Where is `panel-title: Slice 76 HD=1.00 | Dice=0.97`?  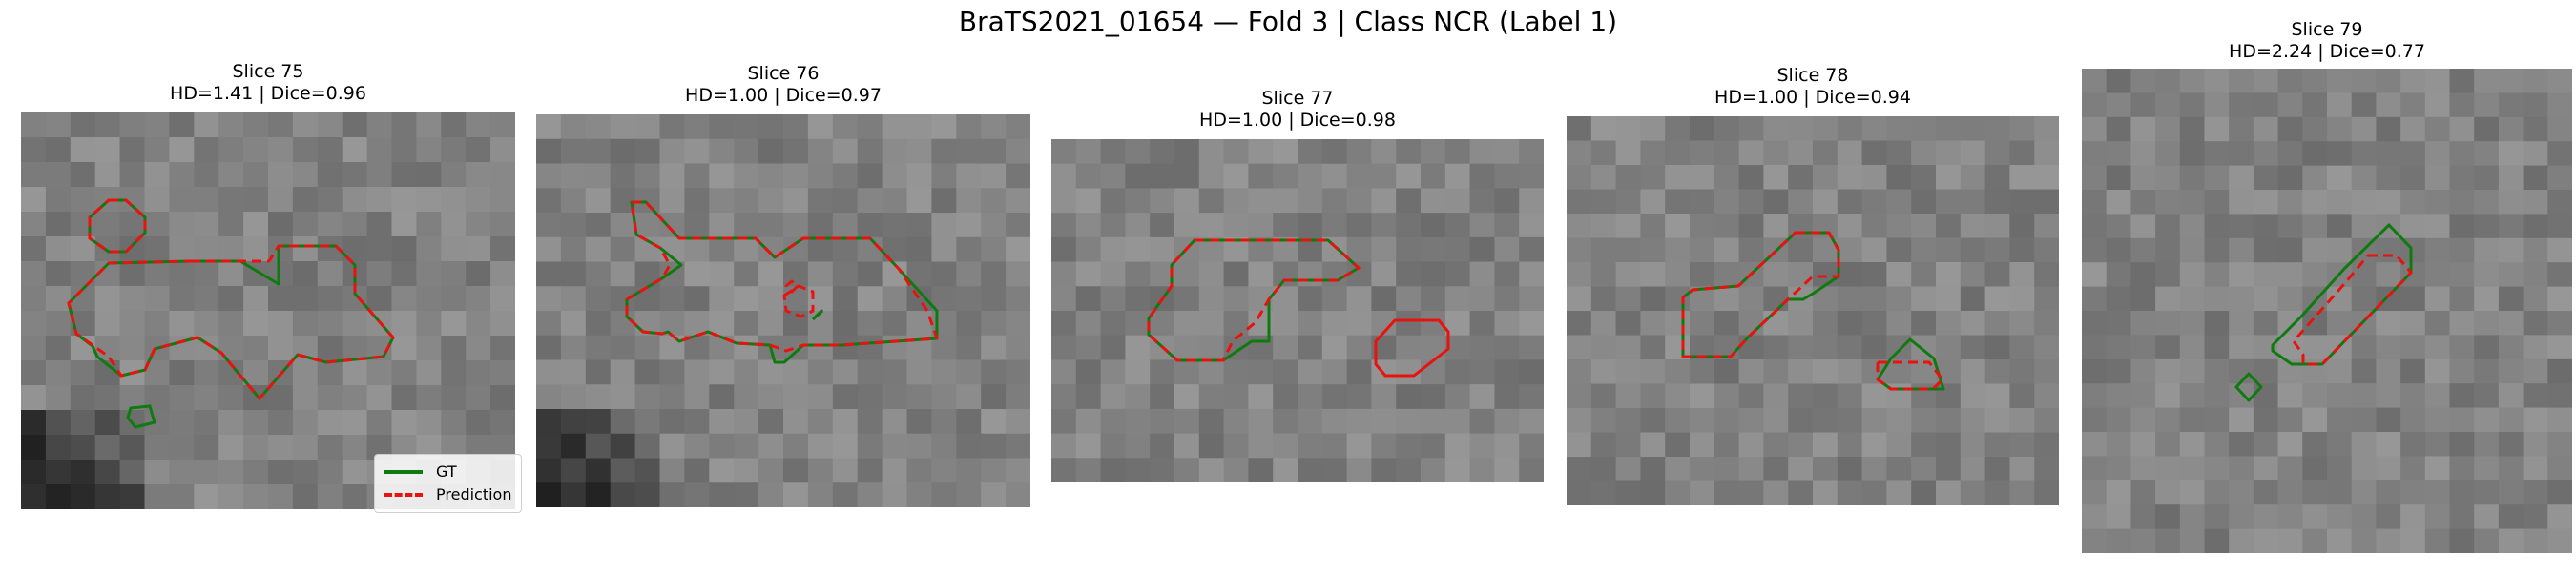 panel-title: Slice 76 HD=1.00 | Dice=0.97 is located at coordinates (783, 85).